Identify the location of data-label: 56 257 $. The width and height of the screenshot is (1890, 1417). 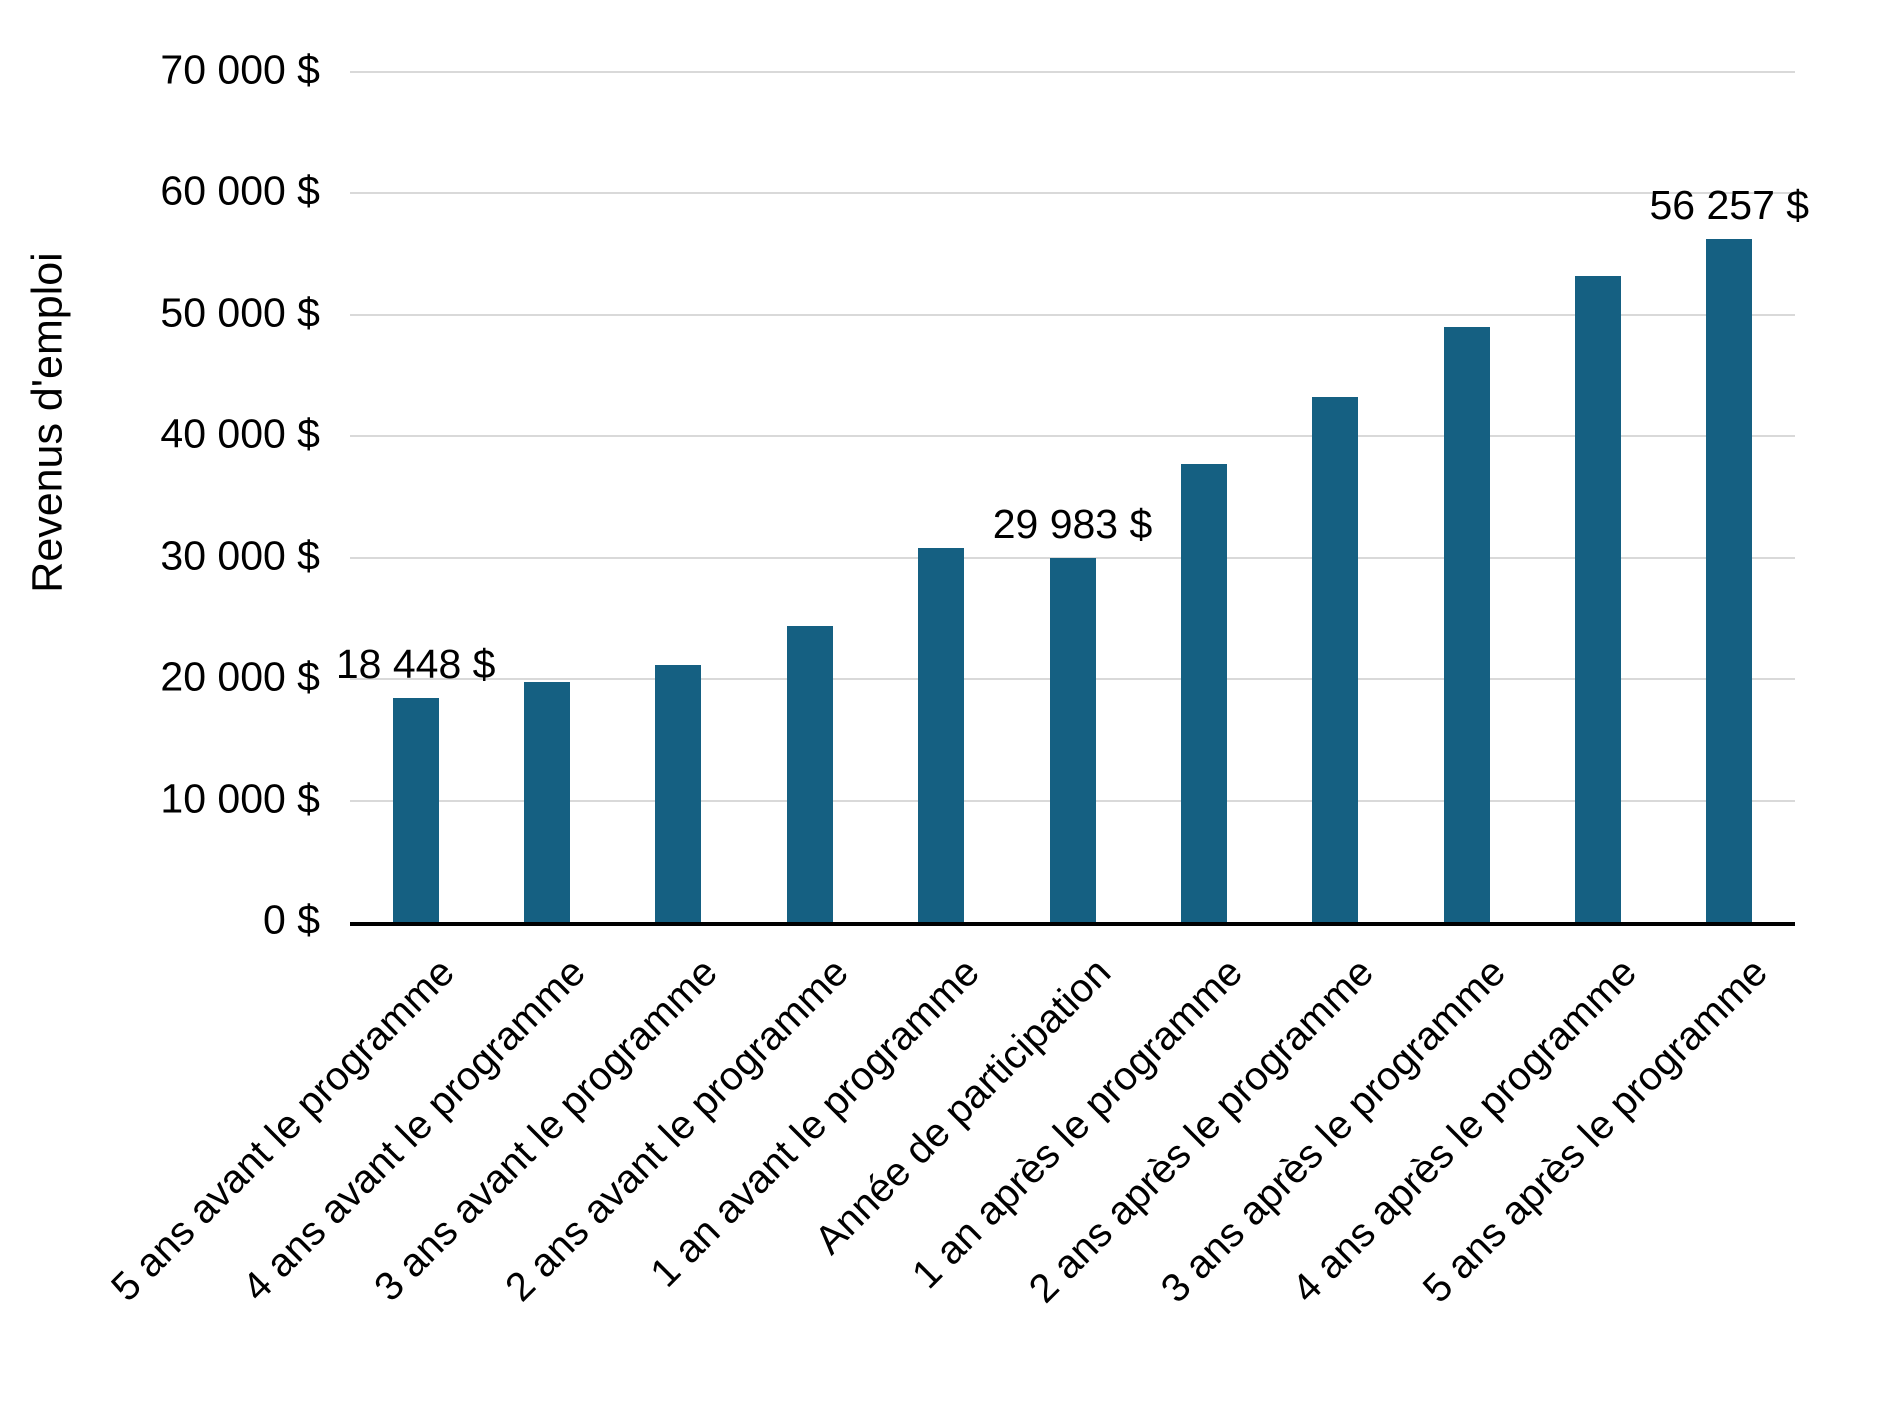
(1729, 204).